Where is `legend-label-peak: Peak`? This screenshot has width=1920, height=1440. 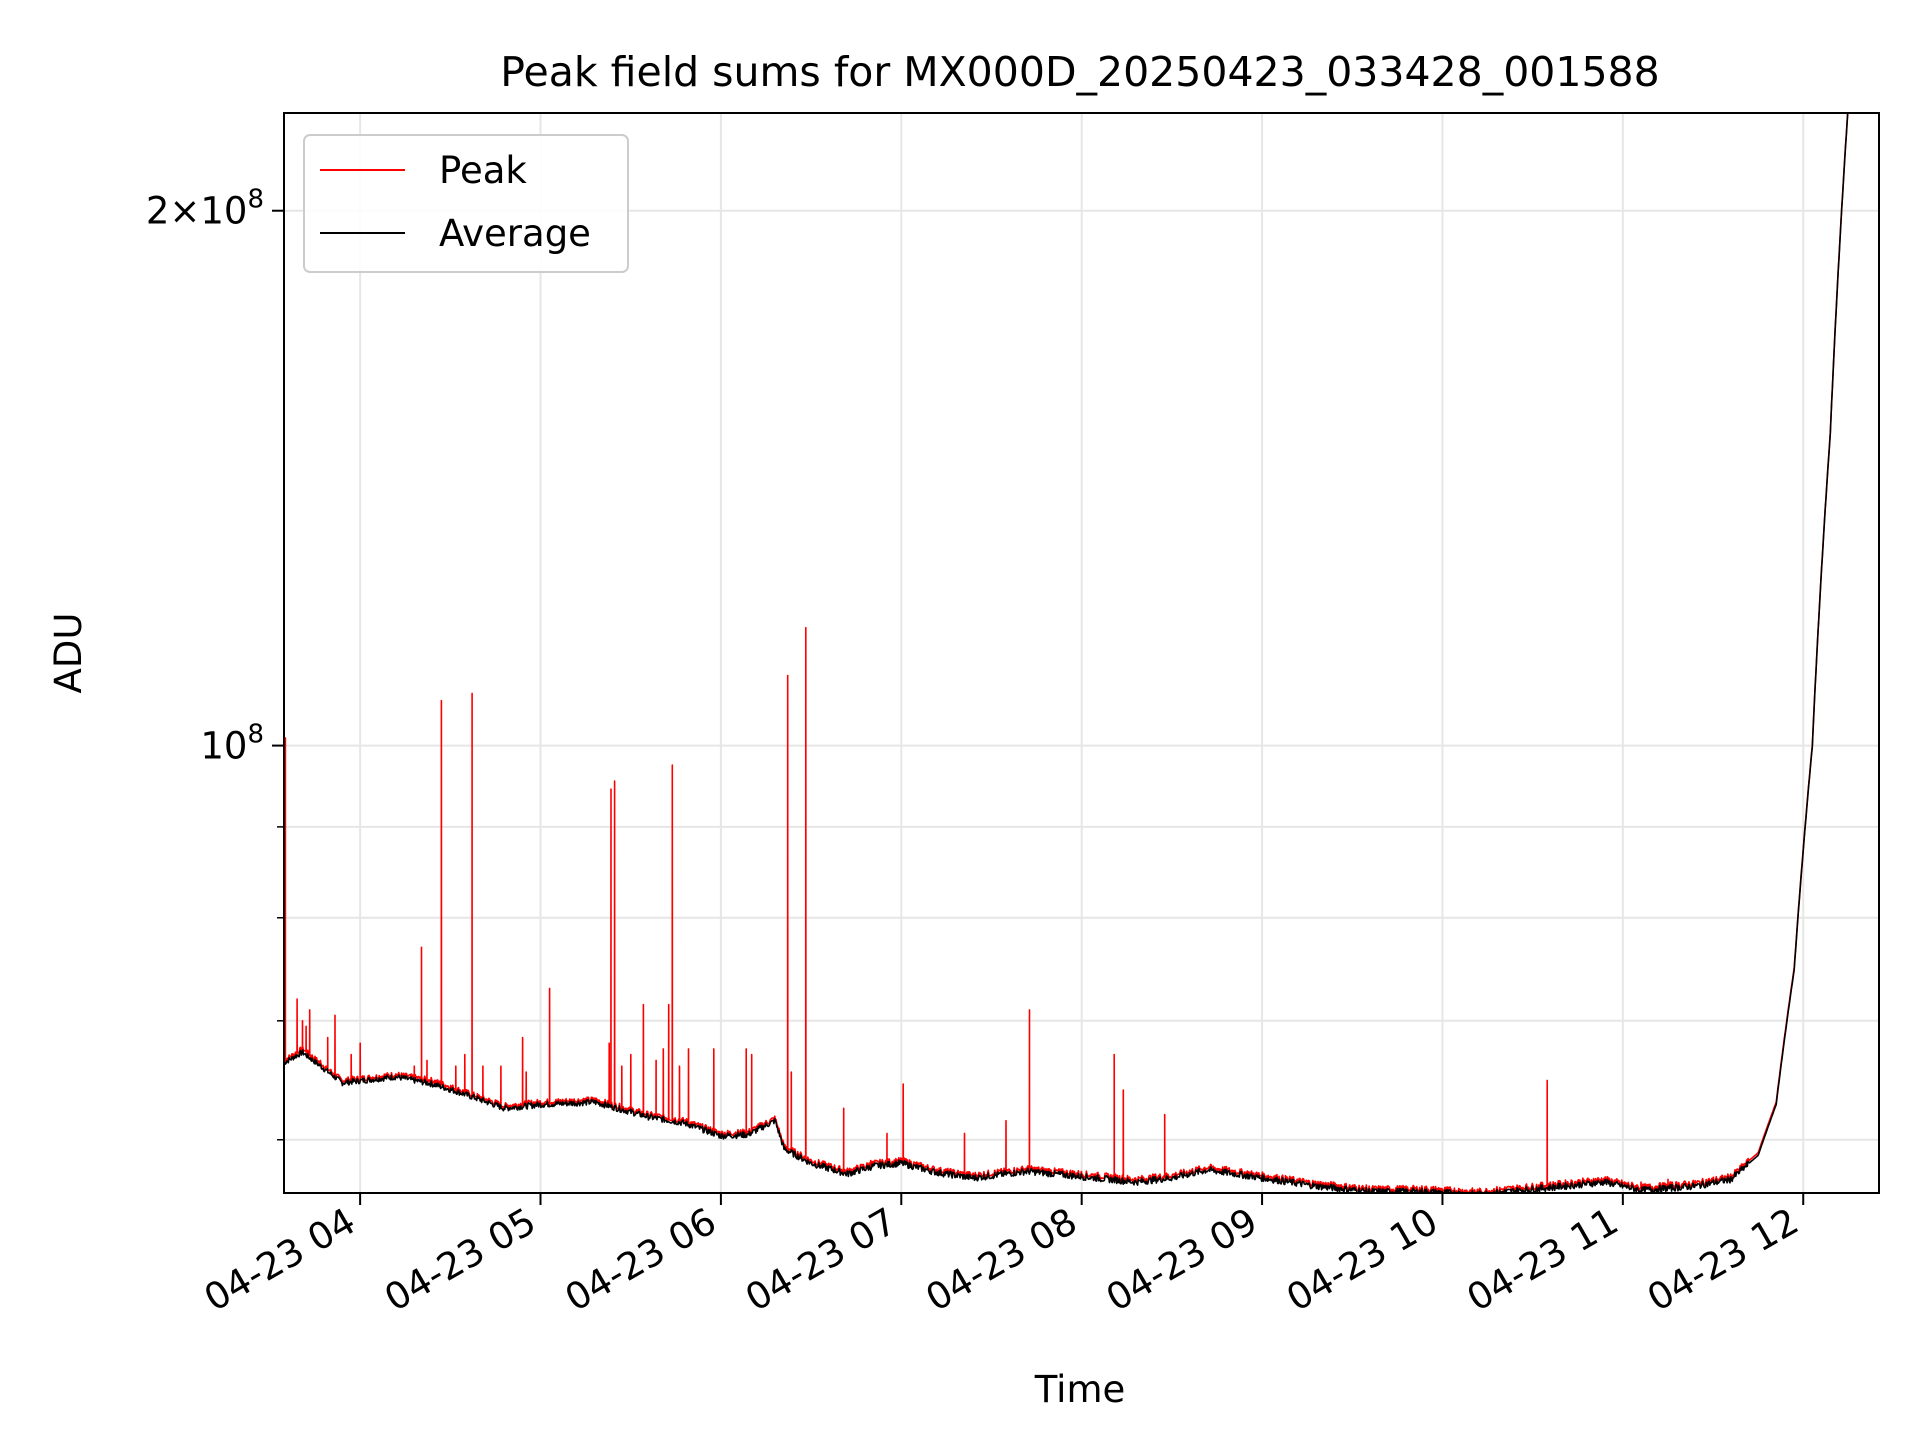
legend-label-peak: Peak is located at coordinates (483, 170).